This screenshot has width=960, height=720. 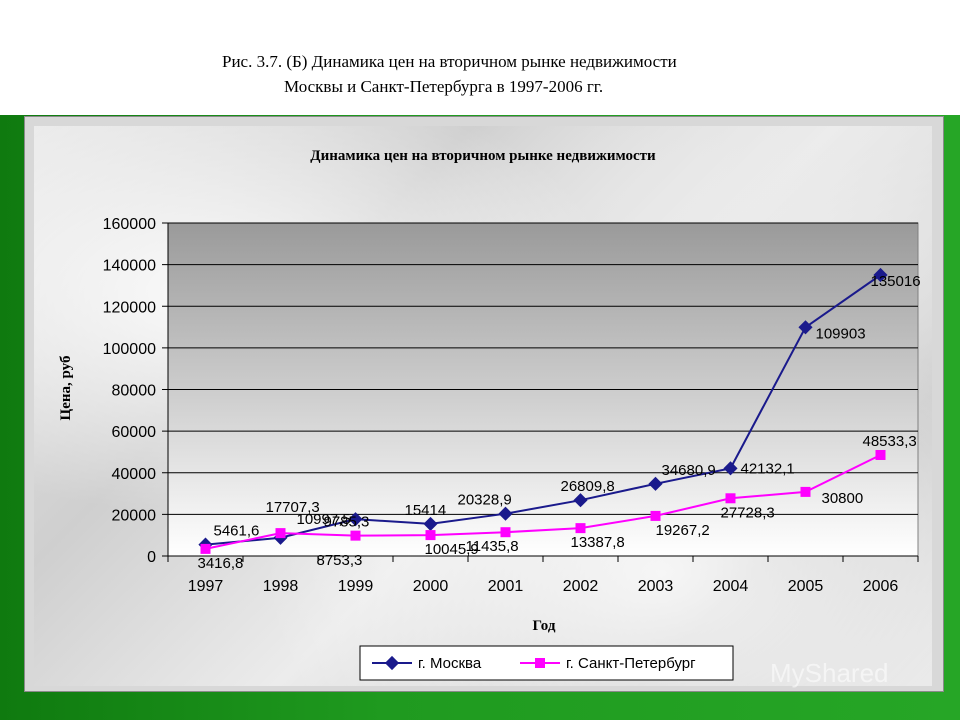 I want to click on y-axis-title: Цена, руб, so click(x=66, y=388).